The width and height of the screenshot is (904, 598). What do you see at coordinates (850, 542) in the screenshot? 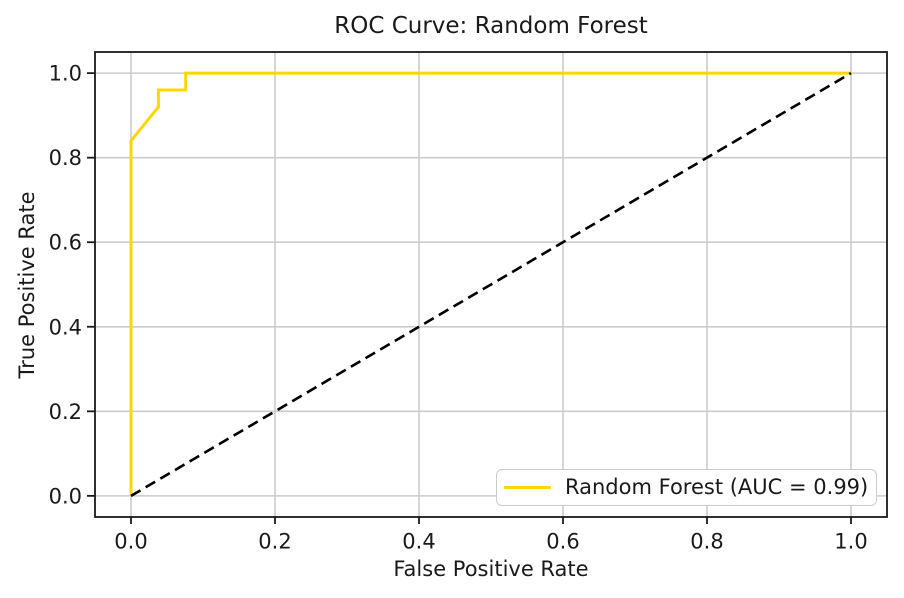
I see `x-tick-label: 1.0` at bounding box center [850, 542].